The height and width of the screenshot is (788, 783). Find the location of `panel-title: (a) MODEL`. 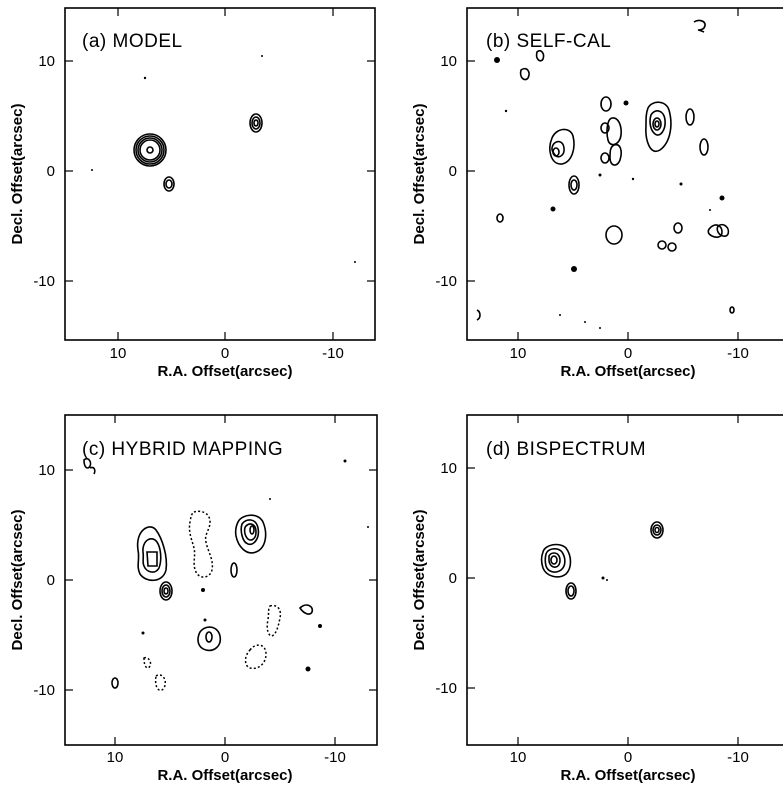

panel-title: (a) MODEL is located at coordinates (132, 41).